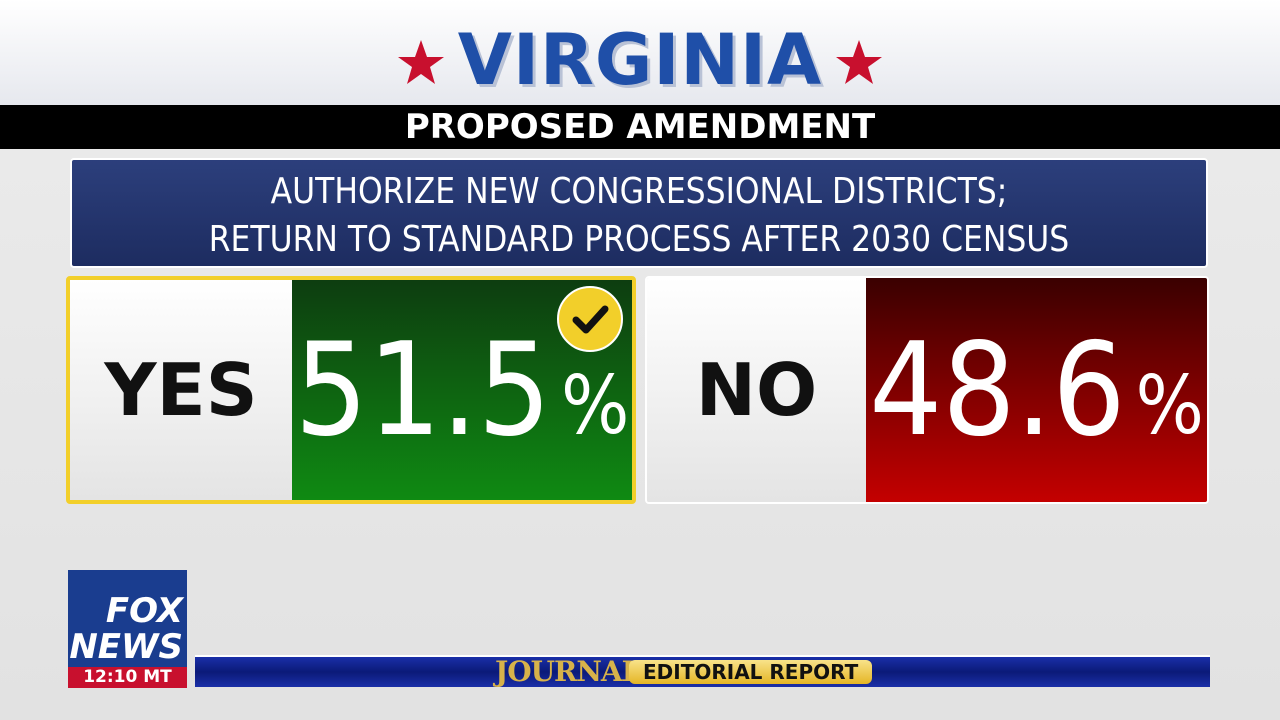 The width and height of the screenshot is (1280, 720). Describe the element at coordinates (126, 647) in the screenshot. I see `logo-bottom: NEWS` at that location.